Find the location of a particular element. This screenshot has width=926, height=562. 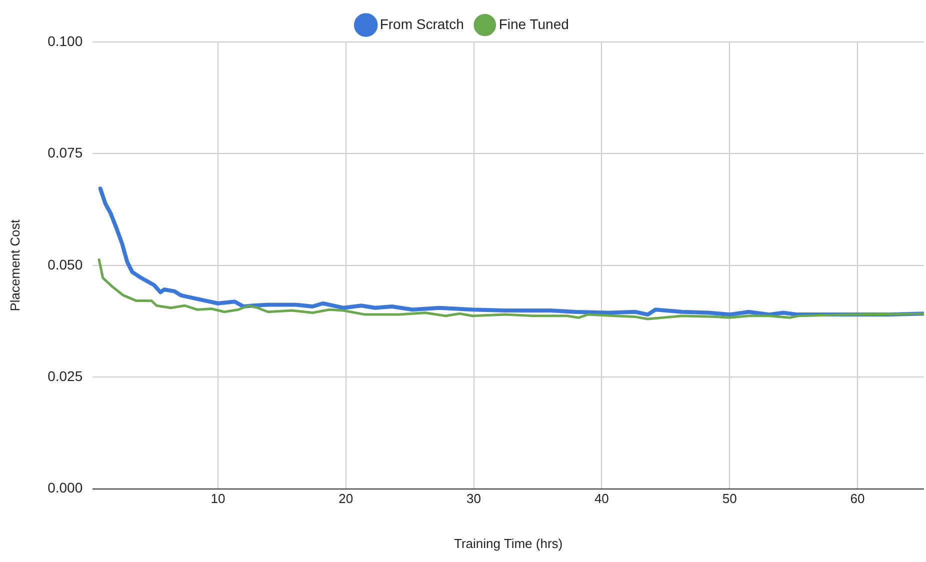

legend-label: From Scratch is located at coordinates (422, 24).